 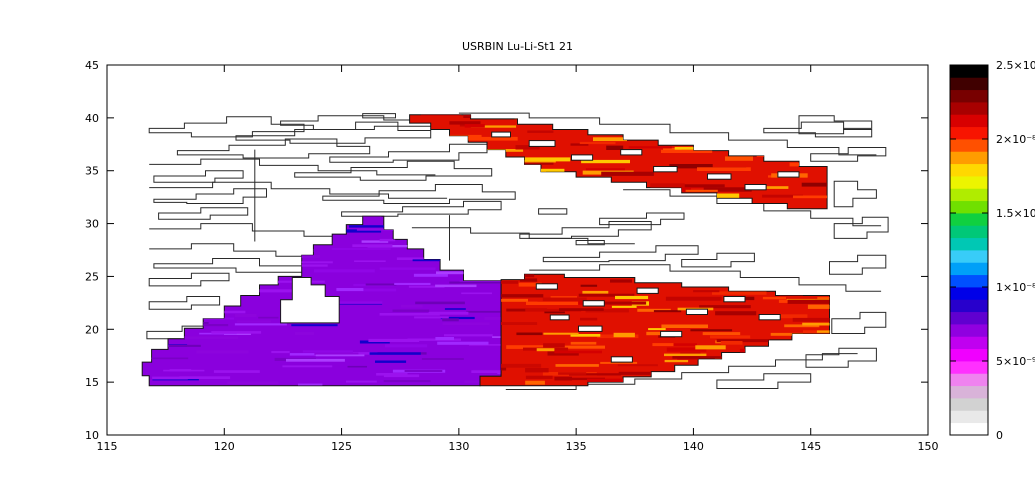 What do you see at coordinates (341, 446) in the screenshot?
I see `x-tick-label: 125` at bounding box center [341, 446].